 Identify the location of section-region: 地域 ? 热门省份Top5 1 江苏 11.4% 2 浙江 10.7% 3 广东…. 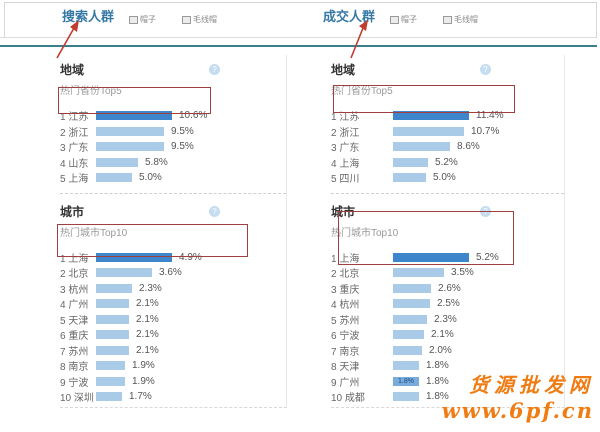
(447, 120).